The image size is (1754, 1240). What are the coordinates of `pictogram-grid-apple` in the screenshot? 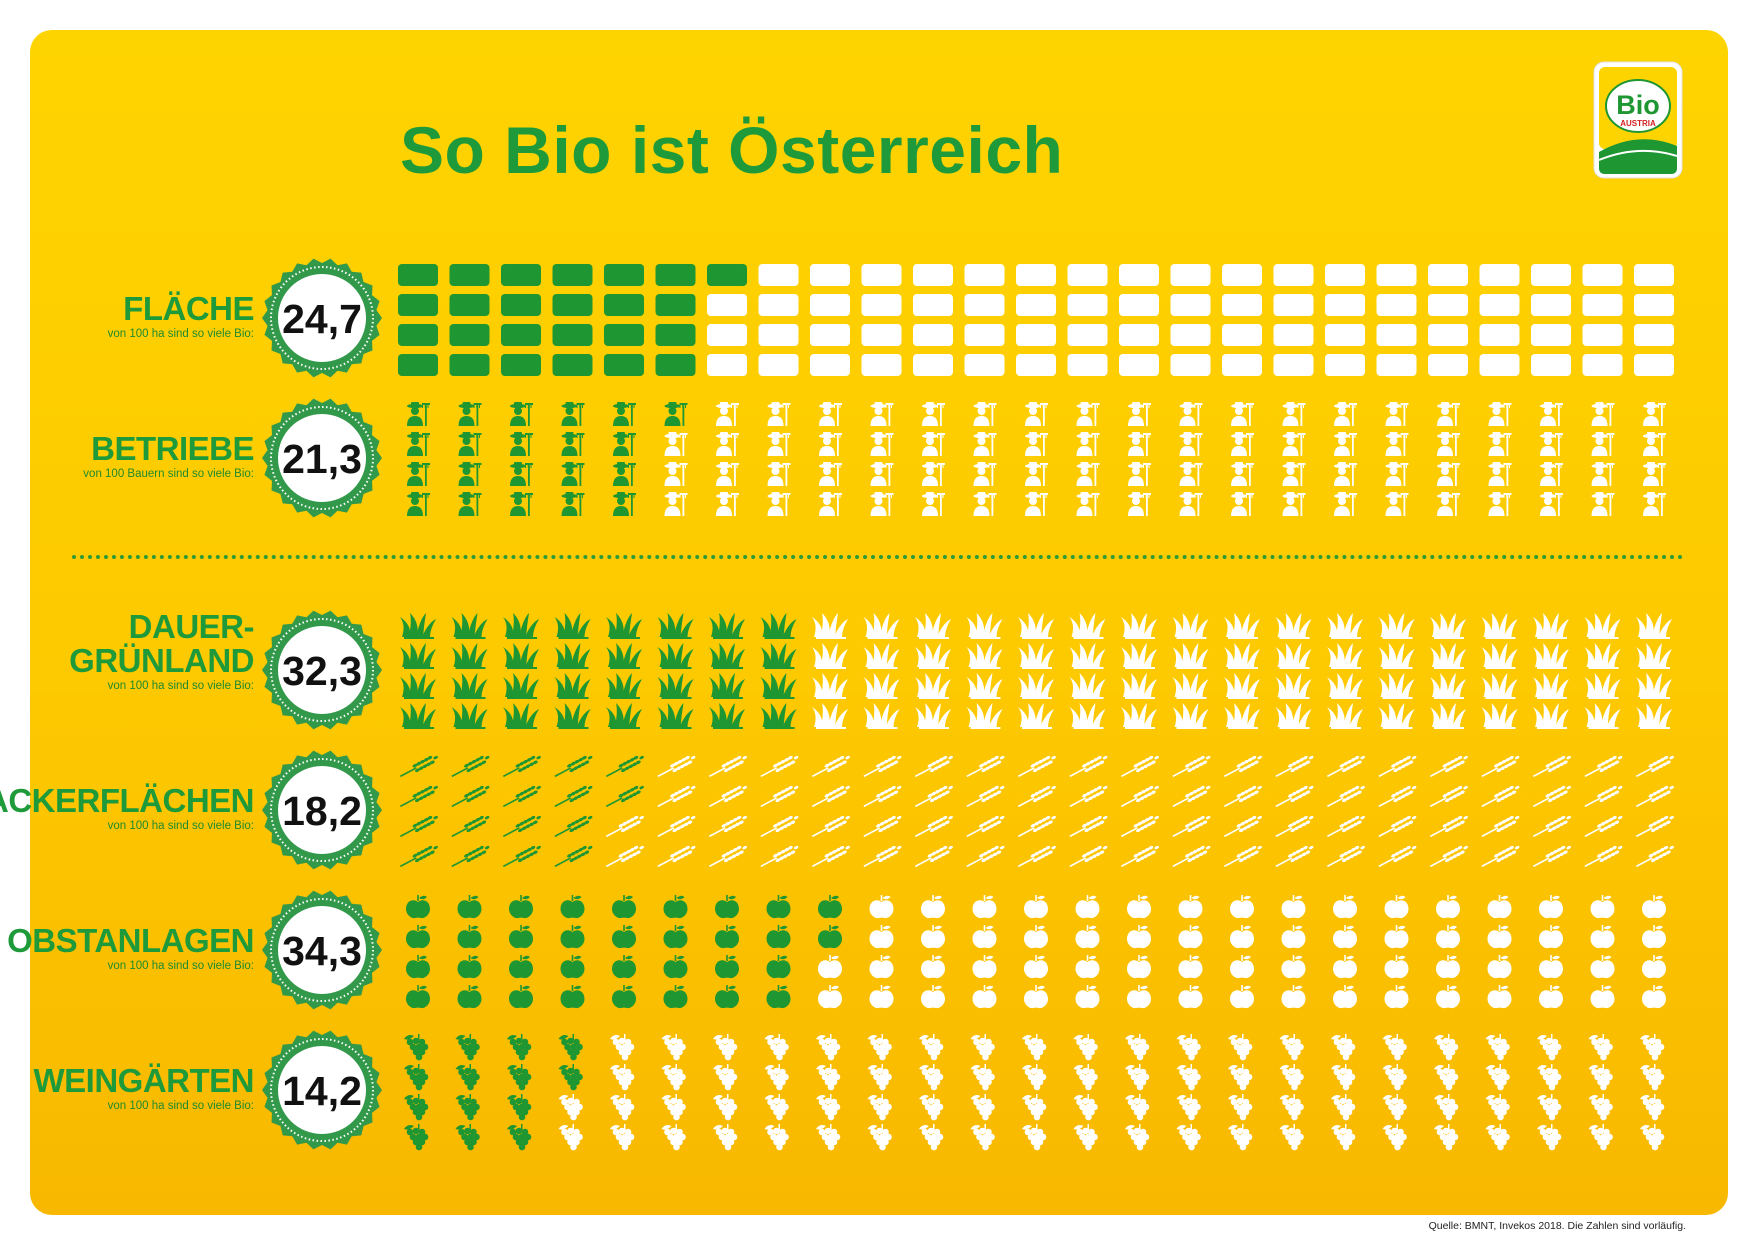 It's located at (1036, 952).